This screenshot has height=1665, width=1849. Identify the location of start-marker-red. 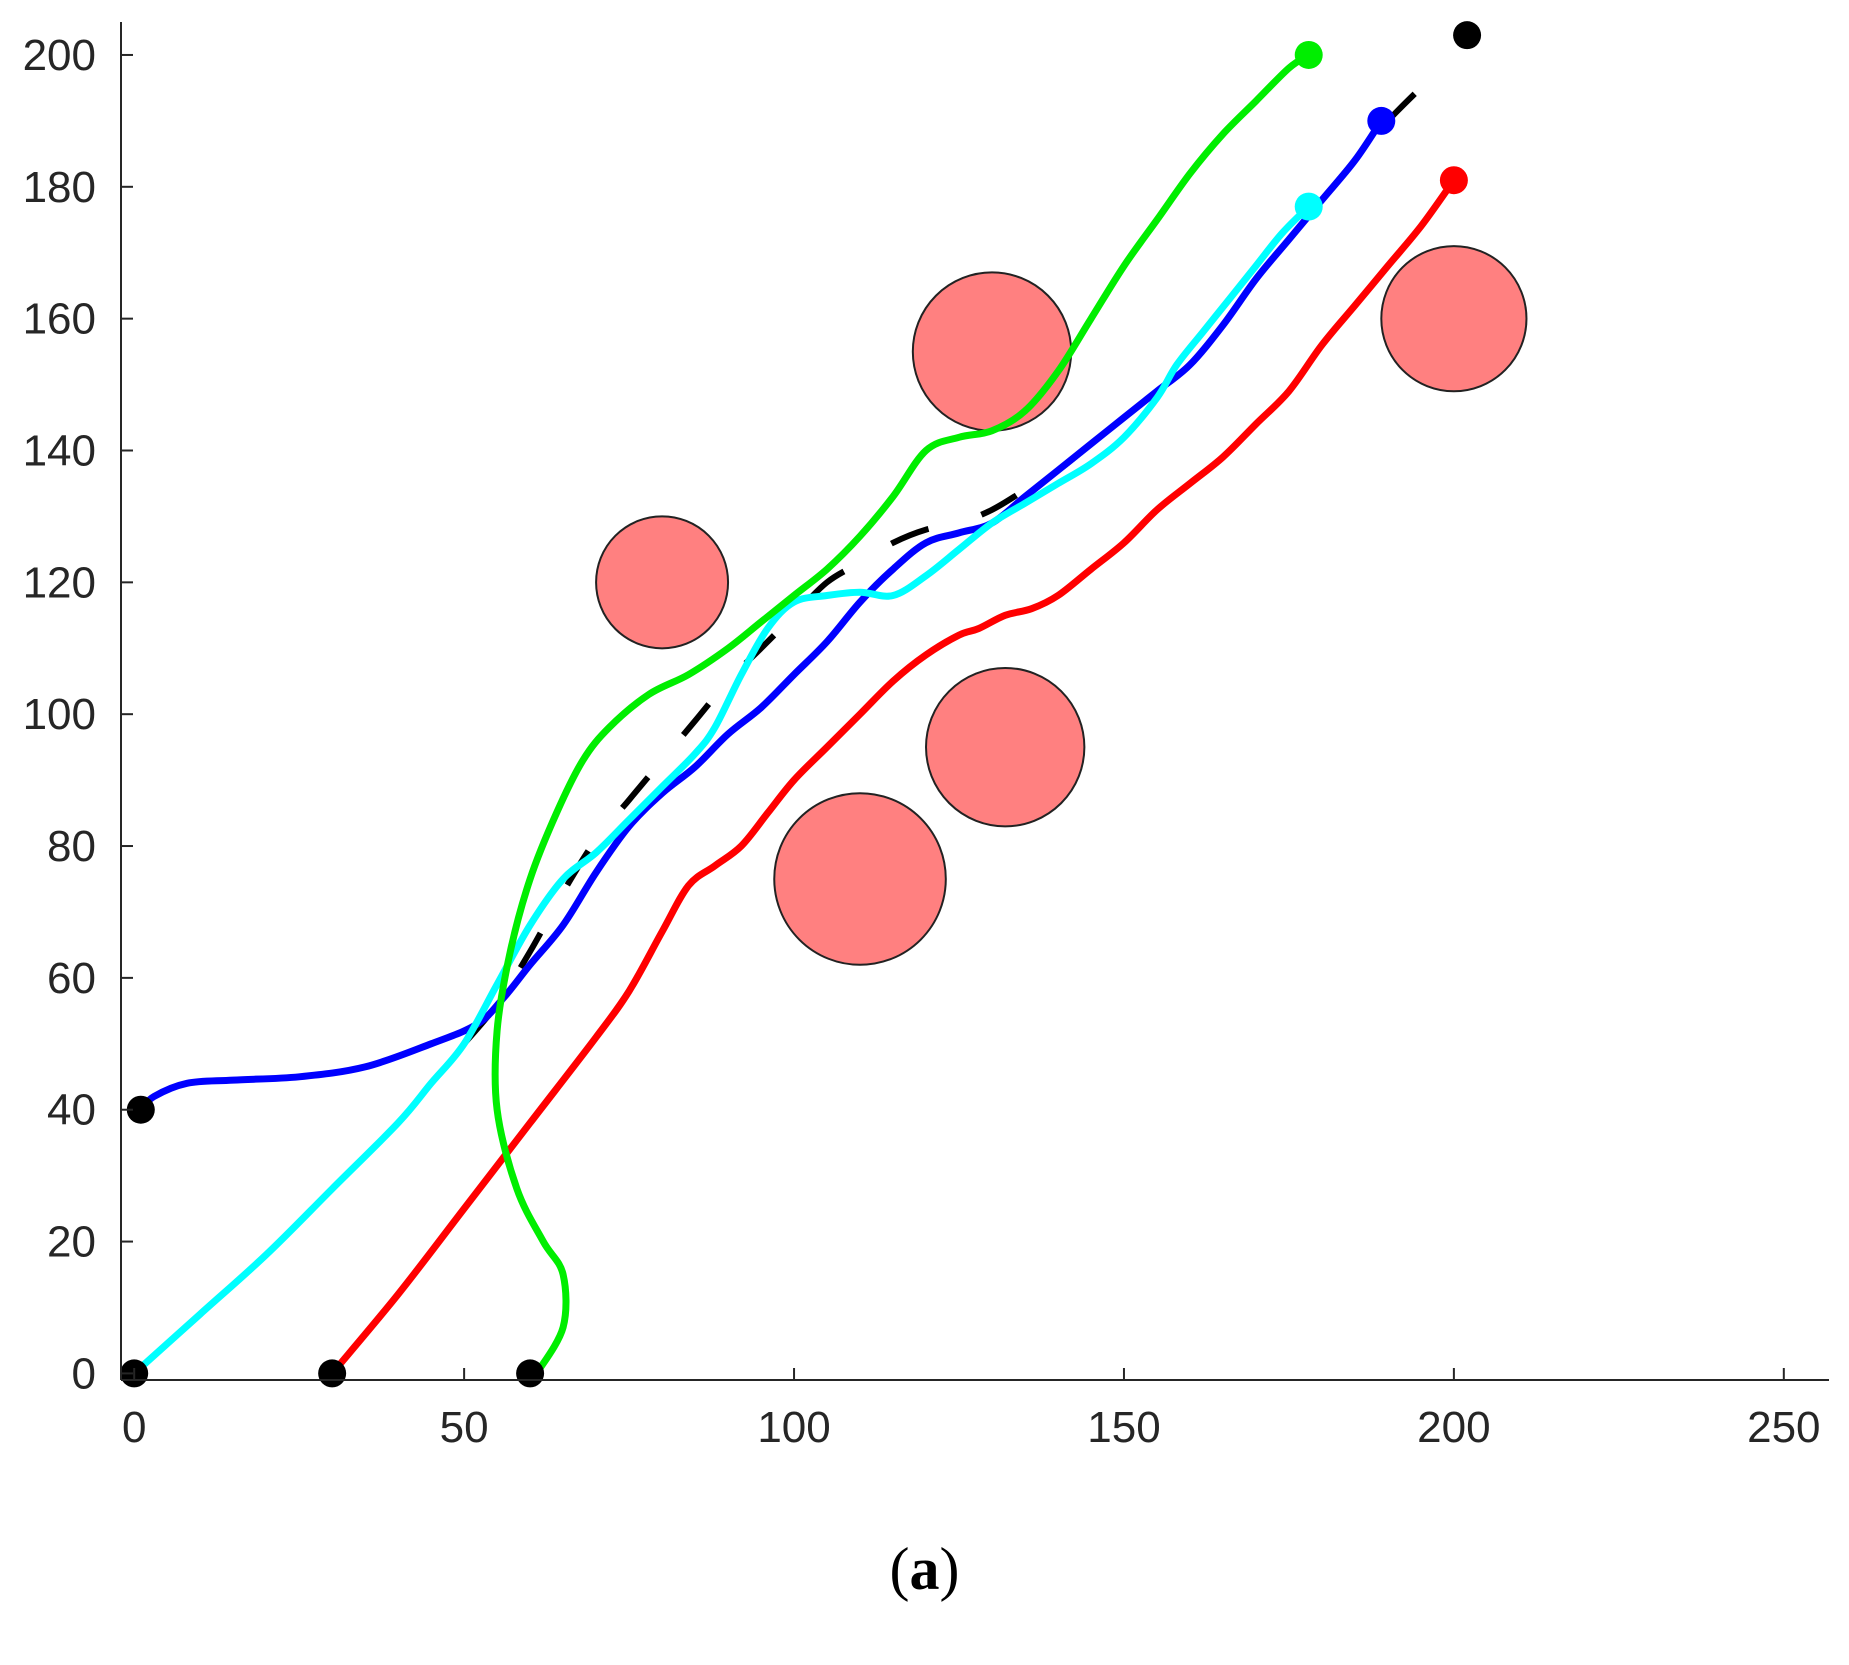
(332, 1373).